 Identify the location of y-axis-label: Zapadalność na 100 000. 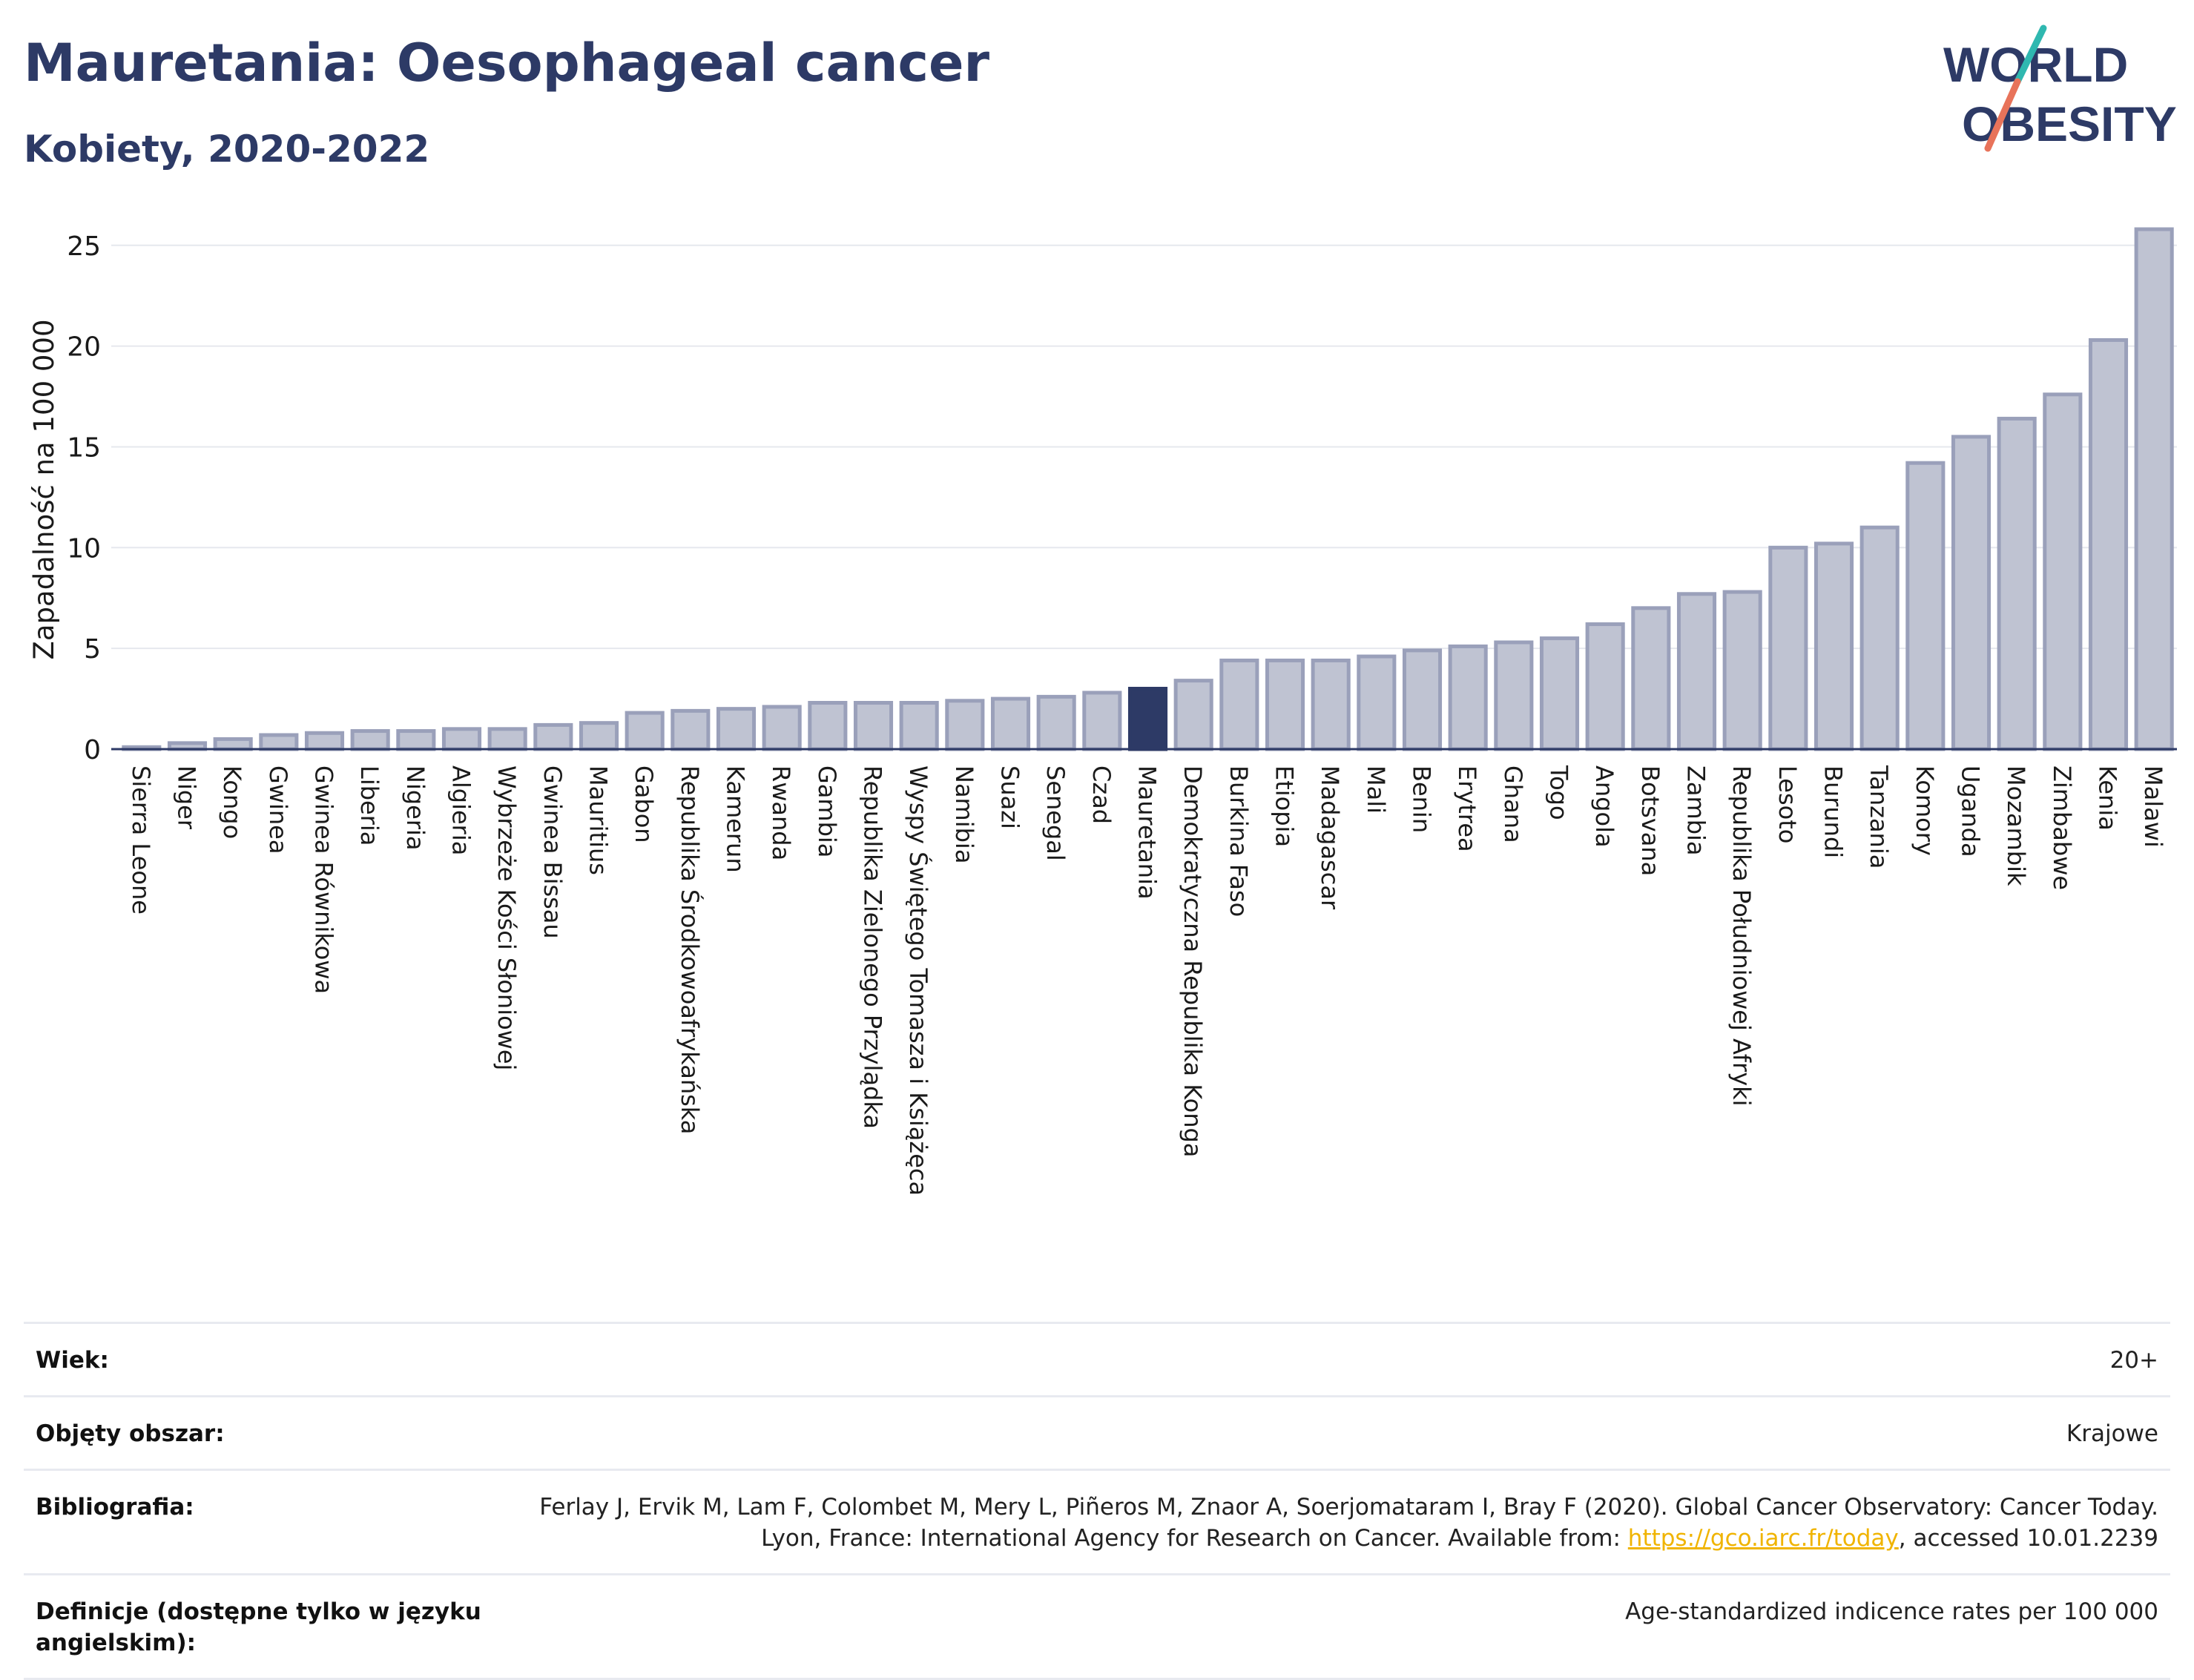
(44, 490).